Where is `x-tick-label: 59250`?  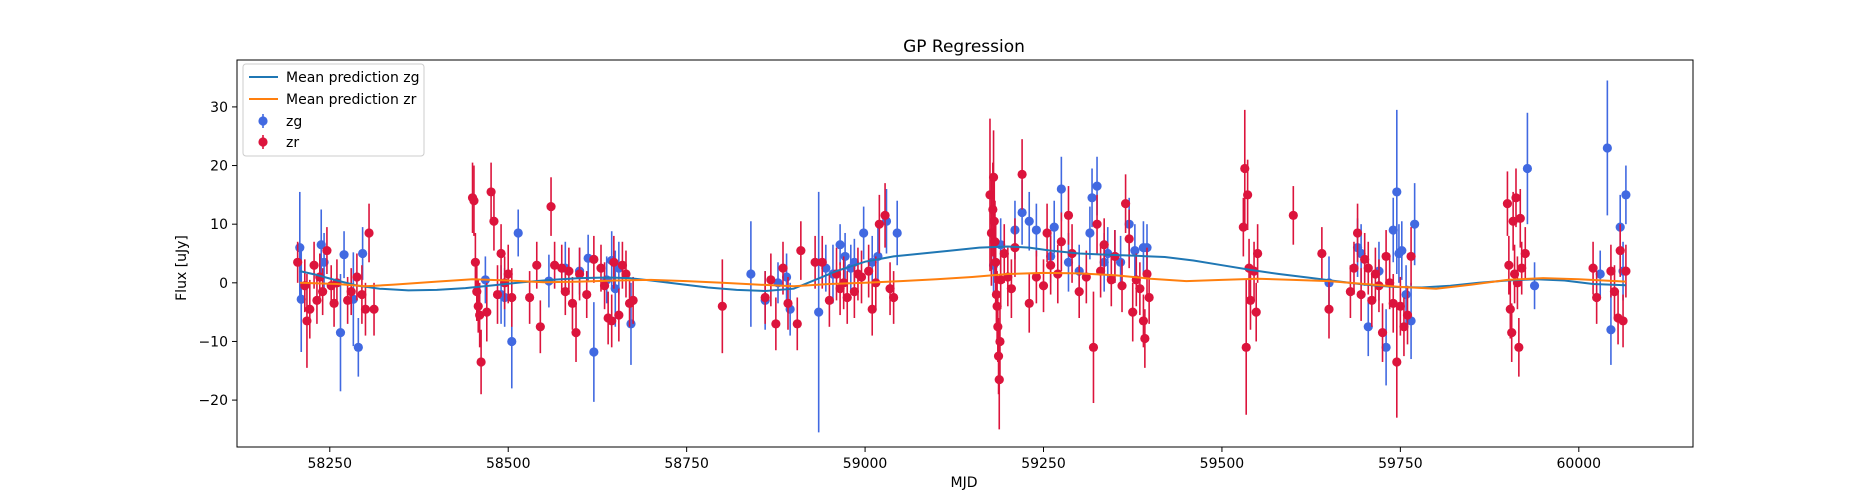 x-tick-label: 59250 is located at coordinates (1043, 464).